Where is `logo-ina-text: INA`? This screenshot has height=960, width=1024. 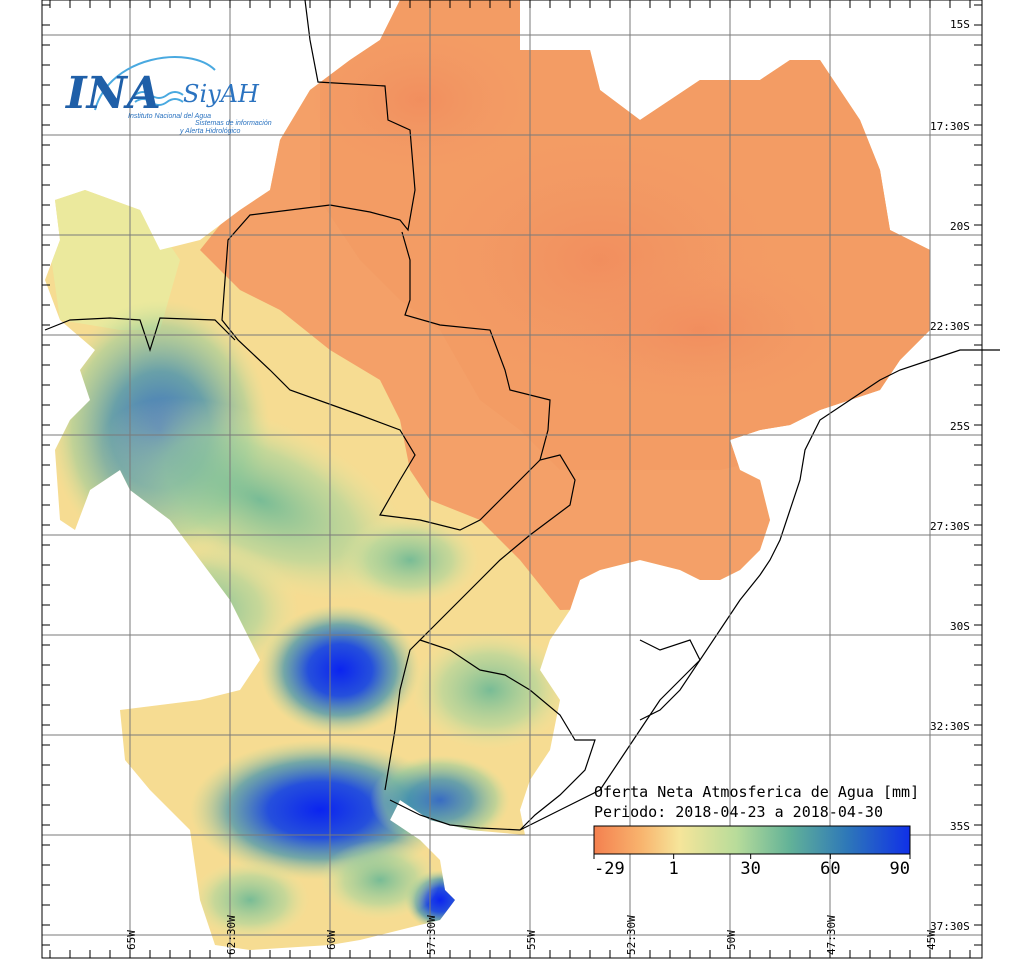 logo-ina-text: INA is located at coordinates (112, 93).